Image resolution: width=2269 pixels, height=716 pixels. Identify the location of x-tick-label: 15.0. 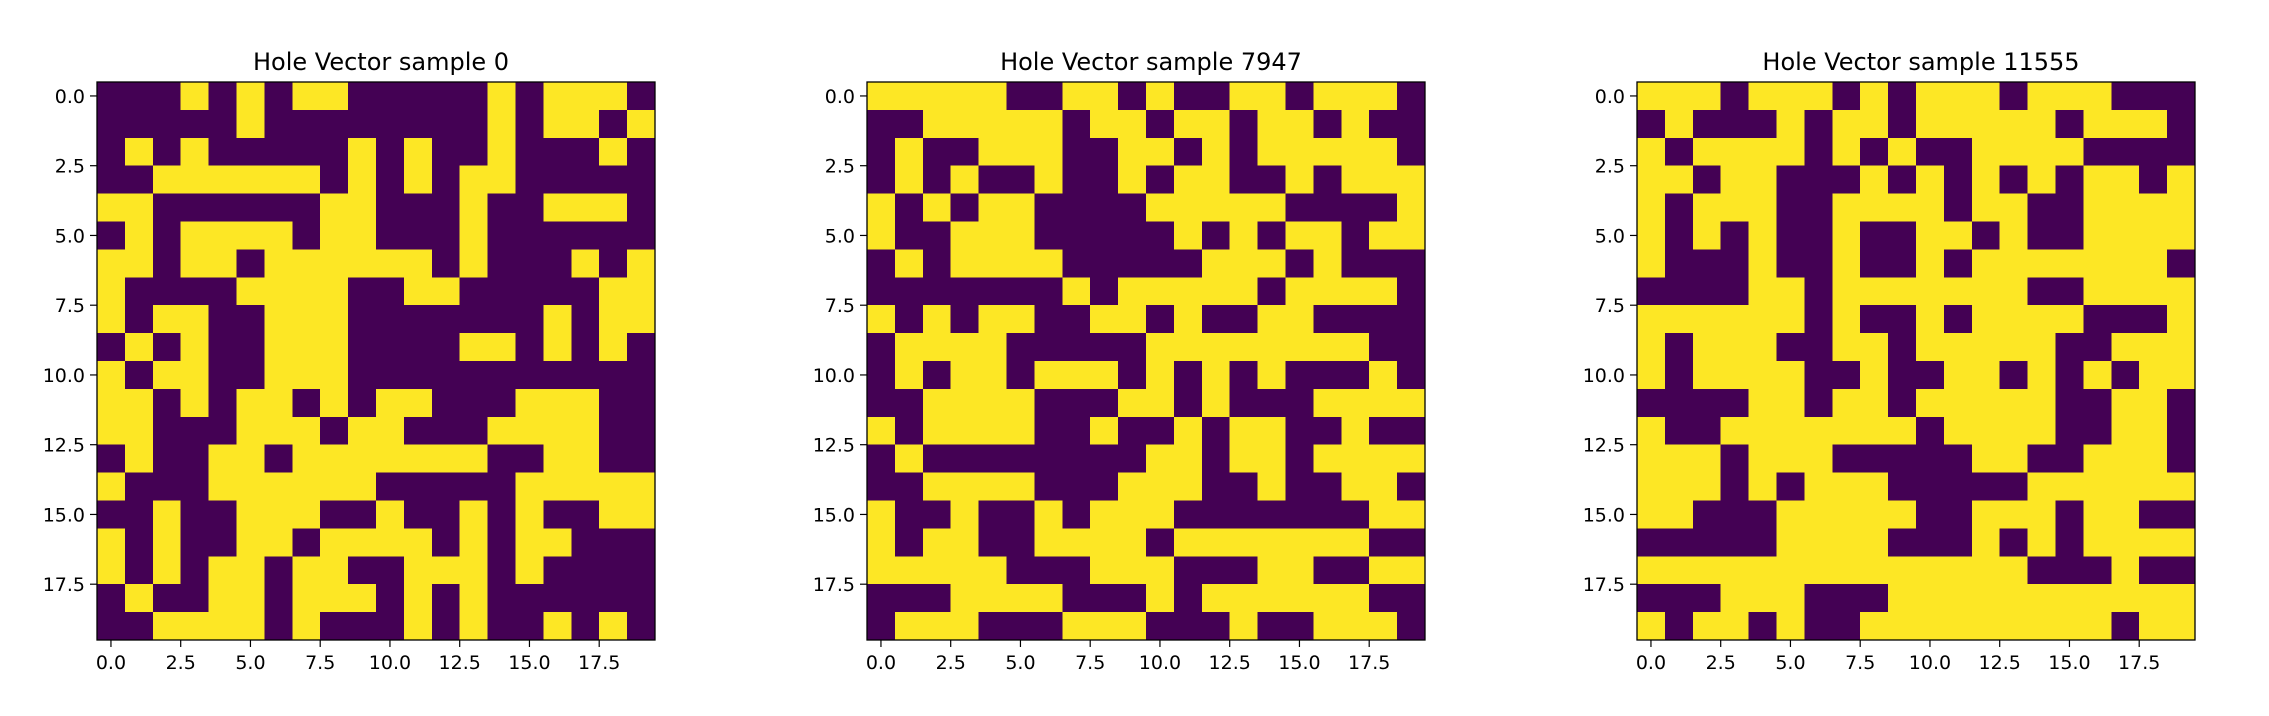
(529, 663).